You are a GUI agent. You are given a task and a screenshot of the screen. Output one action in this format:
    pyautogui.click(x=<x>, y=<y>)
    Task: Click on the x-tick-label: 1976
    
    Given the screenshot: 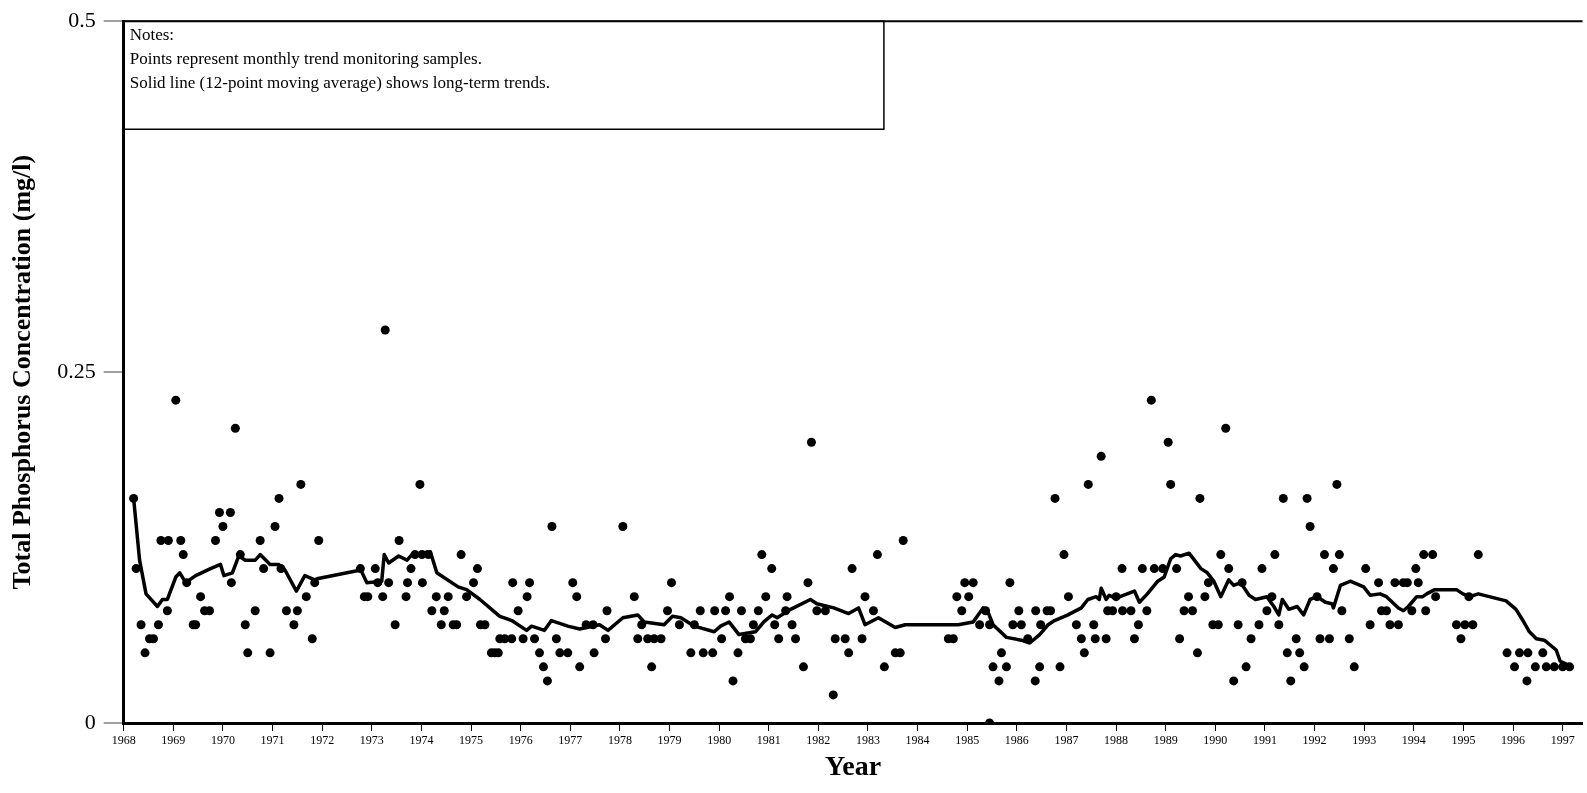 What is the action you would take?
    pyautogui.click(x=520, y=740)
    